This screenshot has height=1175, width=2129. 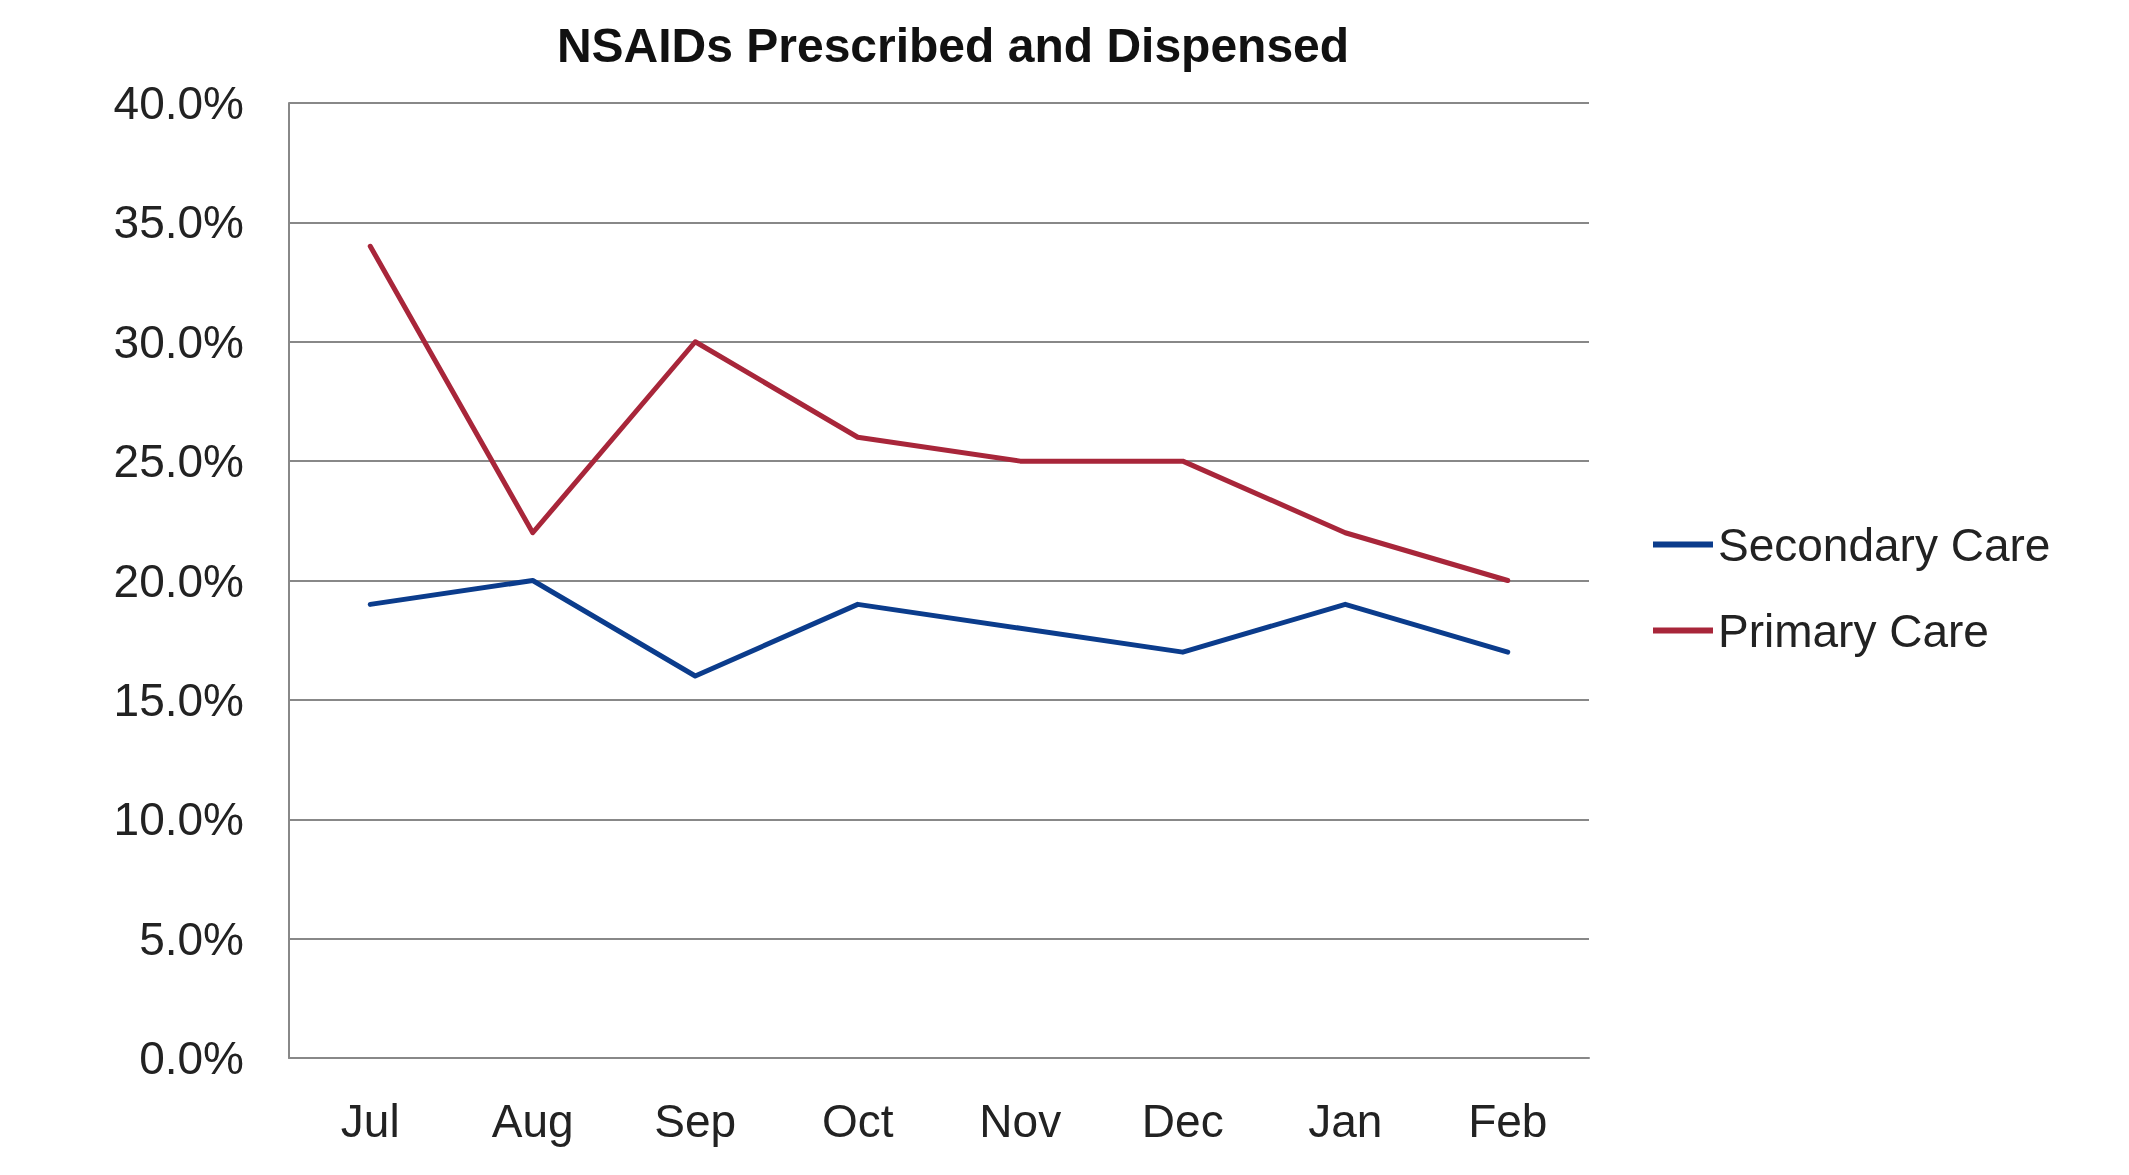 What do you see at coordinates (178, 103) in the screenshot?
I see `y-tick-label: 40.0%` at bounding box center [178, 103].